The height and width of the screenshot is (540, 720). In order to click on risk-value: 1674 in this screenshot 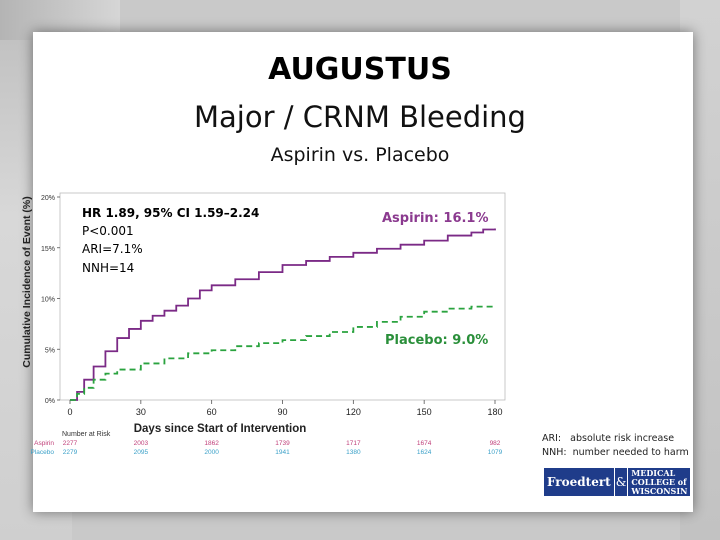, I will do `click(424, 443)`.